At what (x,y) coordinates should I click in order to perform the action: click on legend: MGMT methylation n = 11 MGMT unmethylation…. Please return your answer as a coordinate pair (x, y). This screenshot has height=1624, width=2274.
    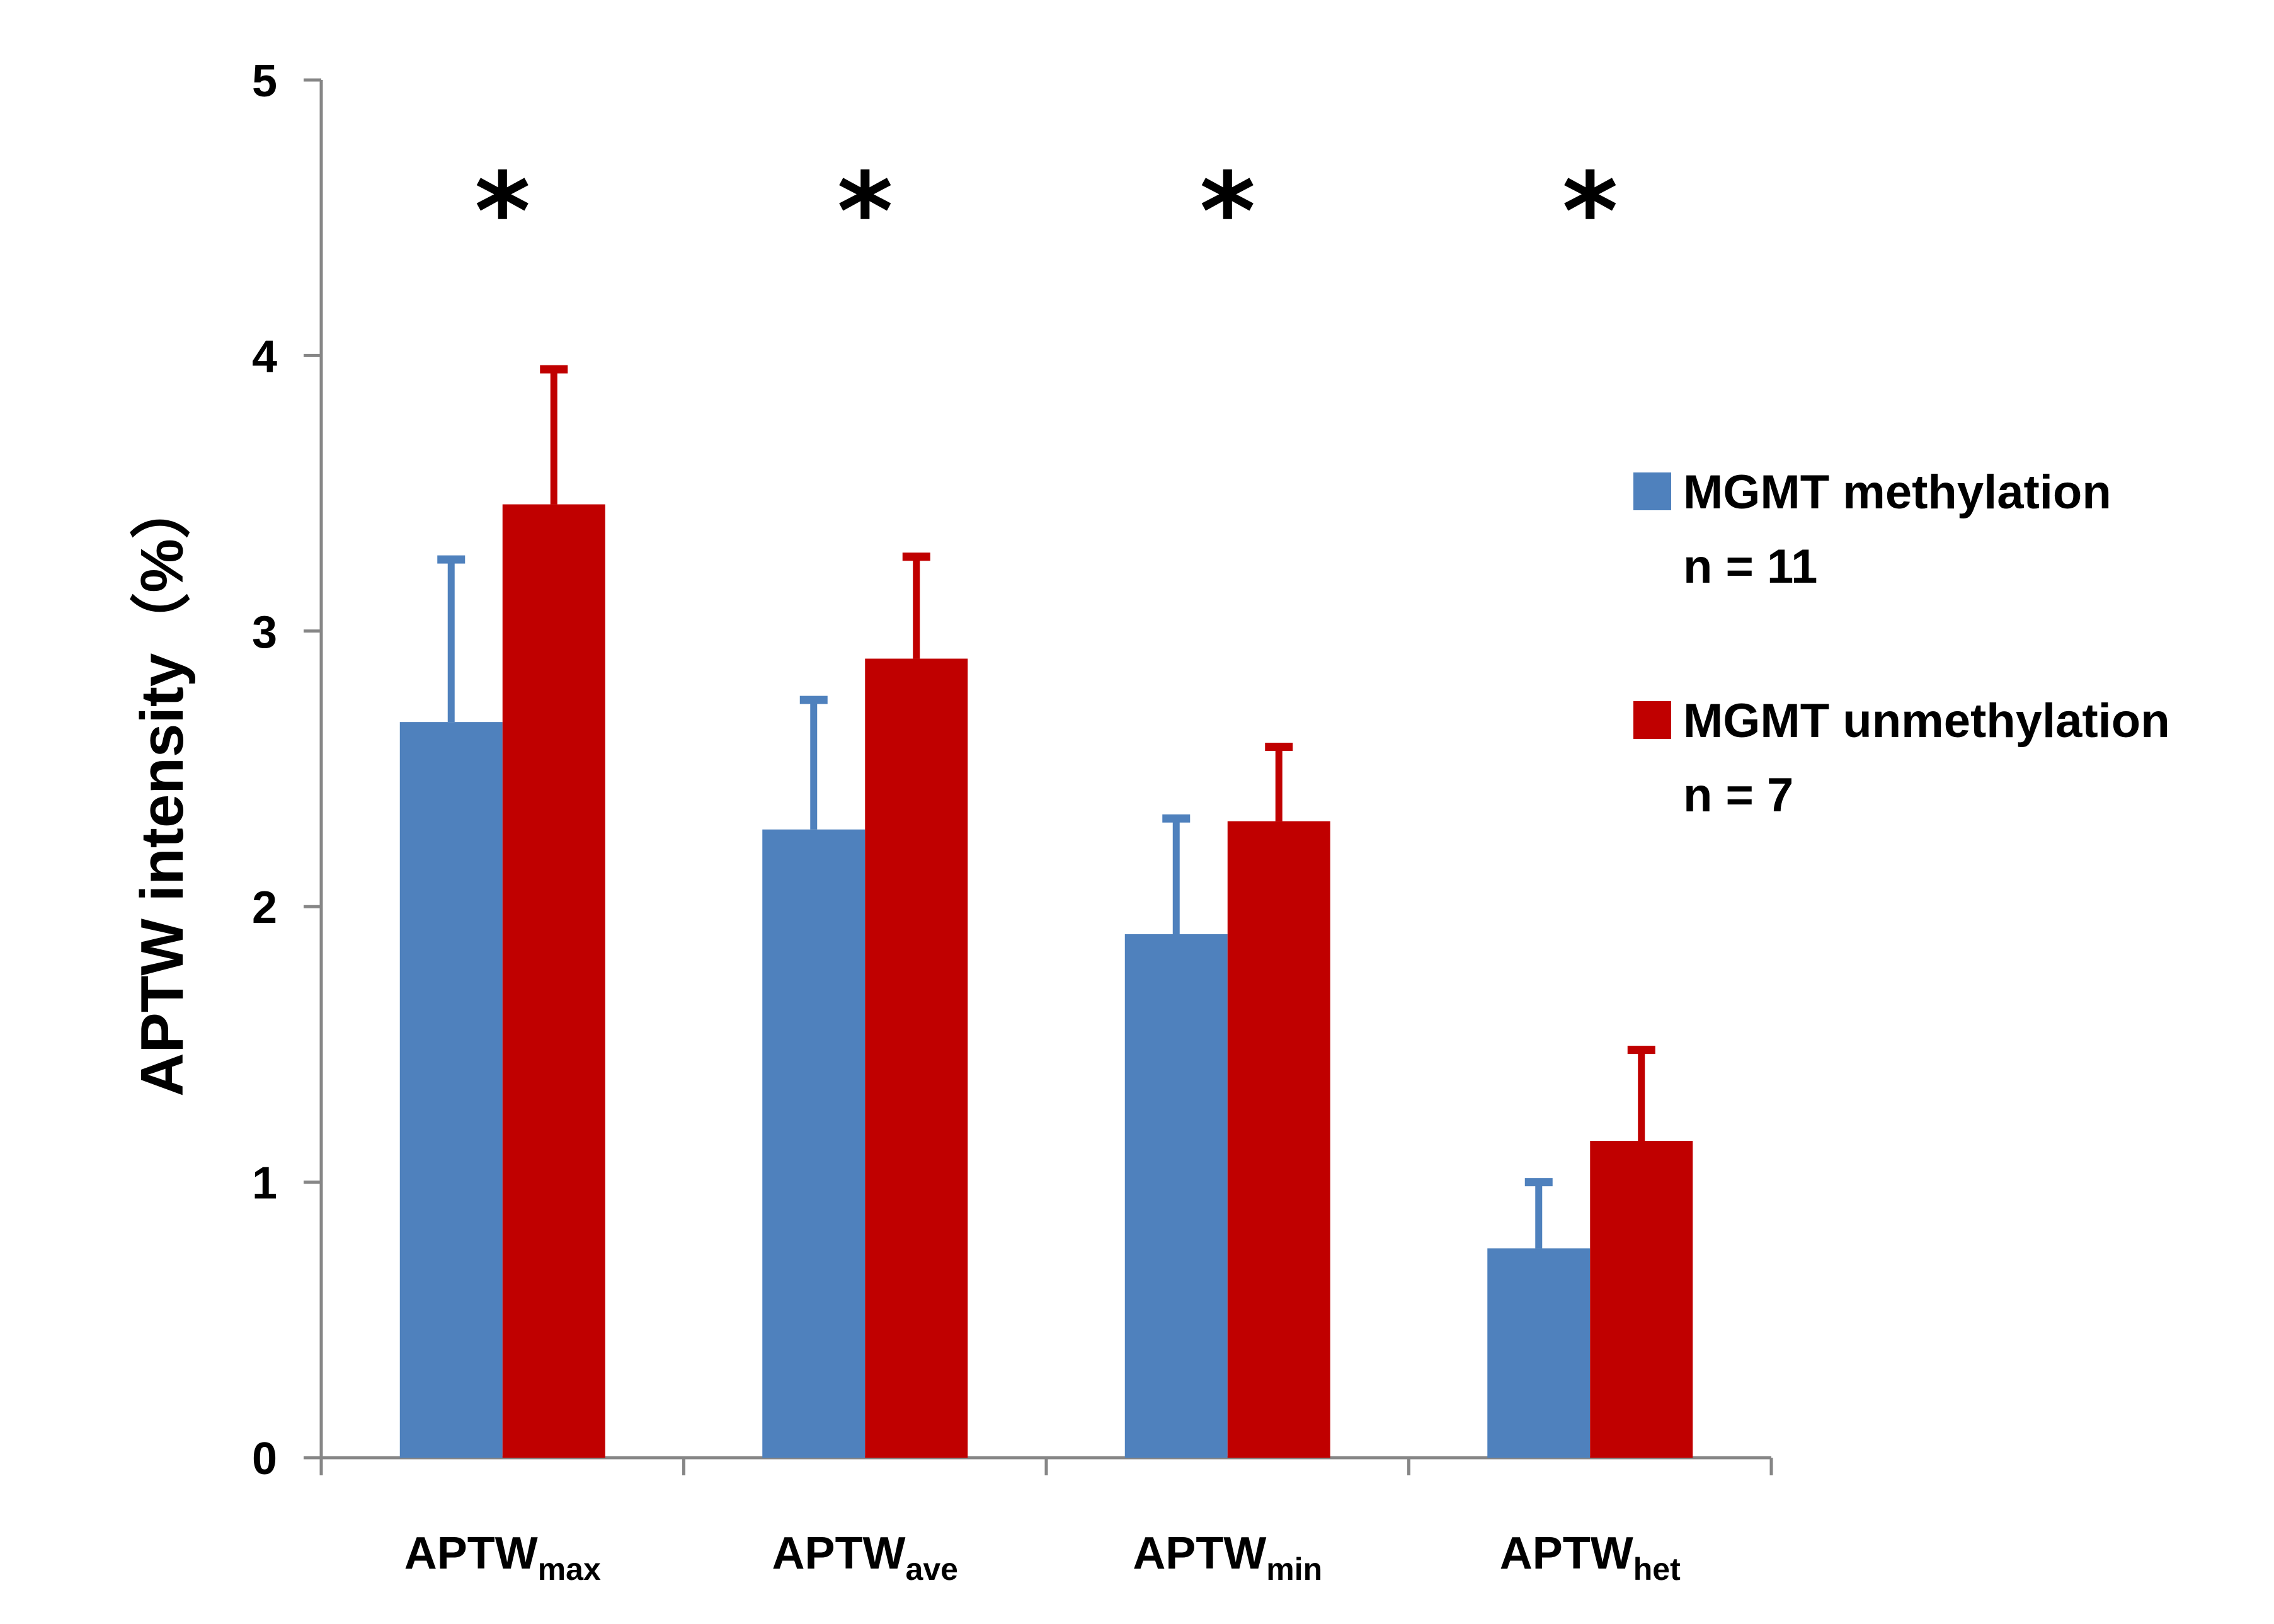
    Looking at the image, I should click on (1902, 644).